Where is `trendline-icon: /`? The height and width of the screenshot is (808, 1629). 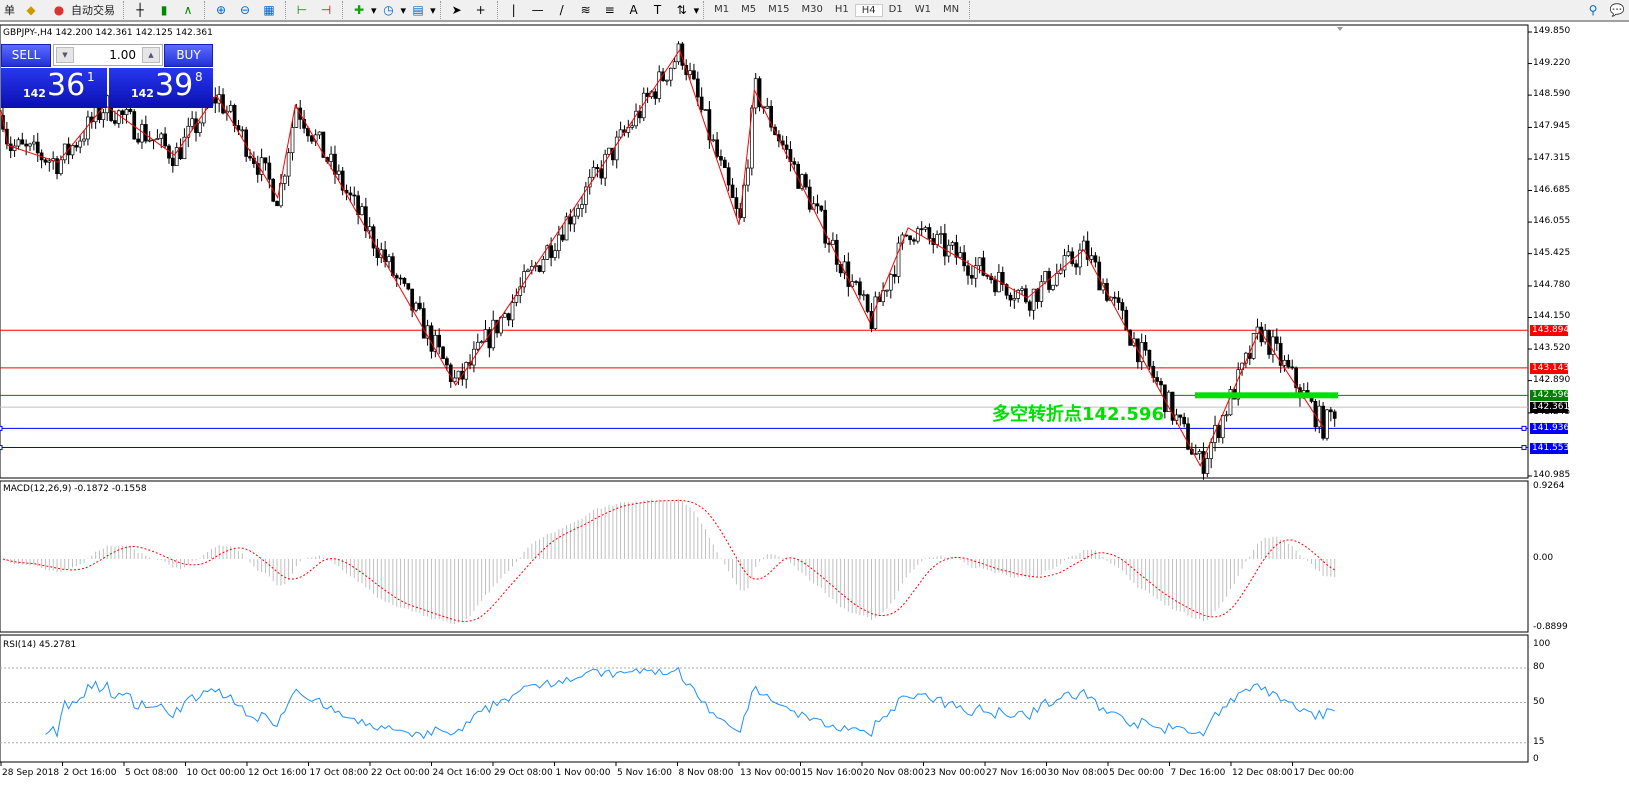 trendline-icon: / is located at coordinates (561, 10).